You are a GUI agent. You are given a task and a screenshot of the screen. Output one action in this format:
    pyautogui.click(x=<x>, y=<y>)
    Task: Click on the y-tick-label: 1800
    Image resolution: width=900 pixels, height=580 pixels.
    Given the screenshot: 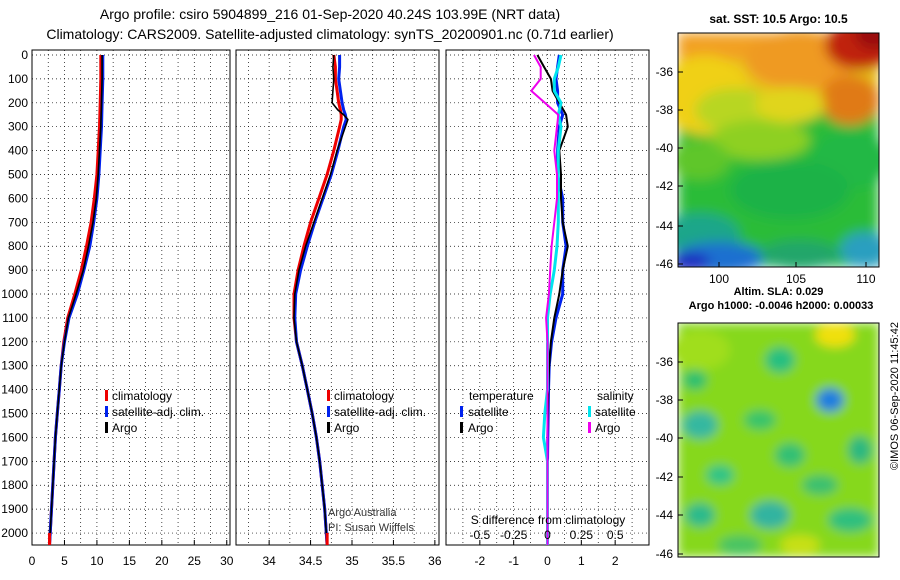 What is the action you would take?
    pyautogui.click(x=14, y=485)
    